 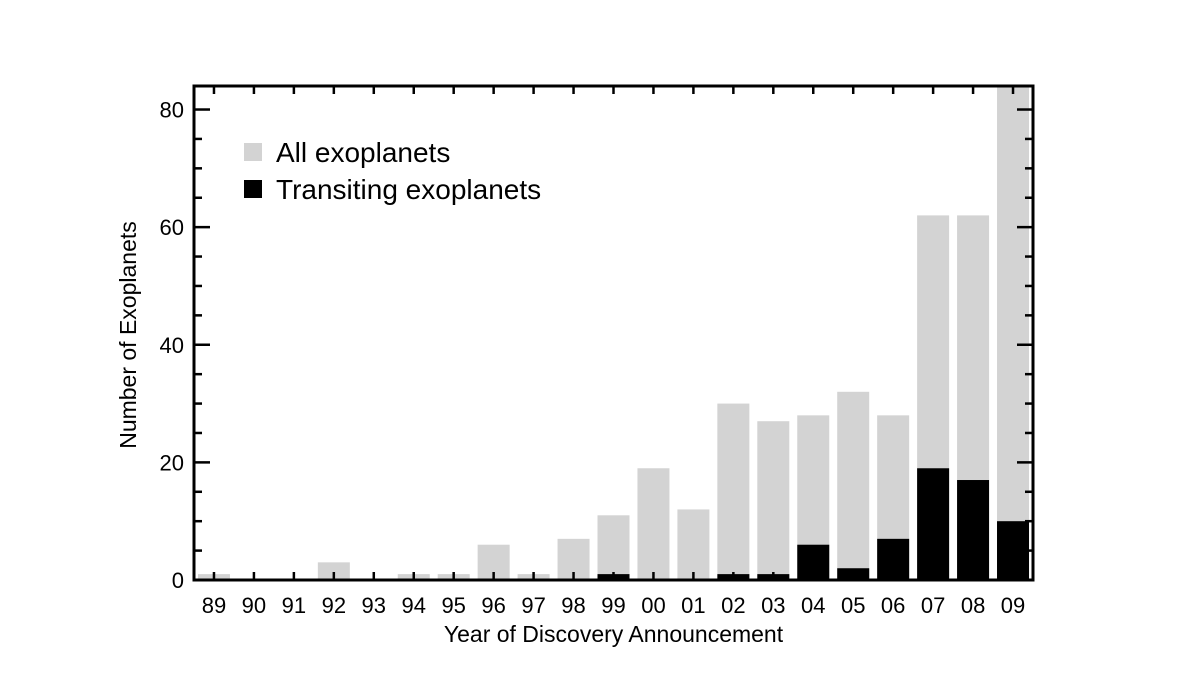 I want to click on x-tick-label: 97, so click(x=533, y=605).